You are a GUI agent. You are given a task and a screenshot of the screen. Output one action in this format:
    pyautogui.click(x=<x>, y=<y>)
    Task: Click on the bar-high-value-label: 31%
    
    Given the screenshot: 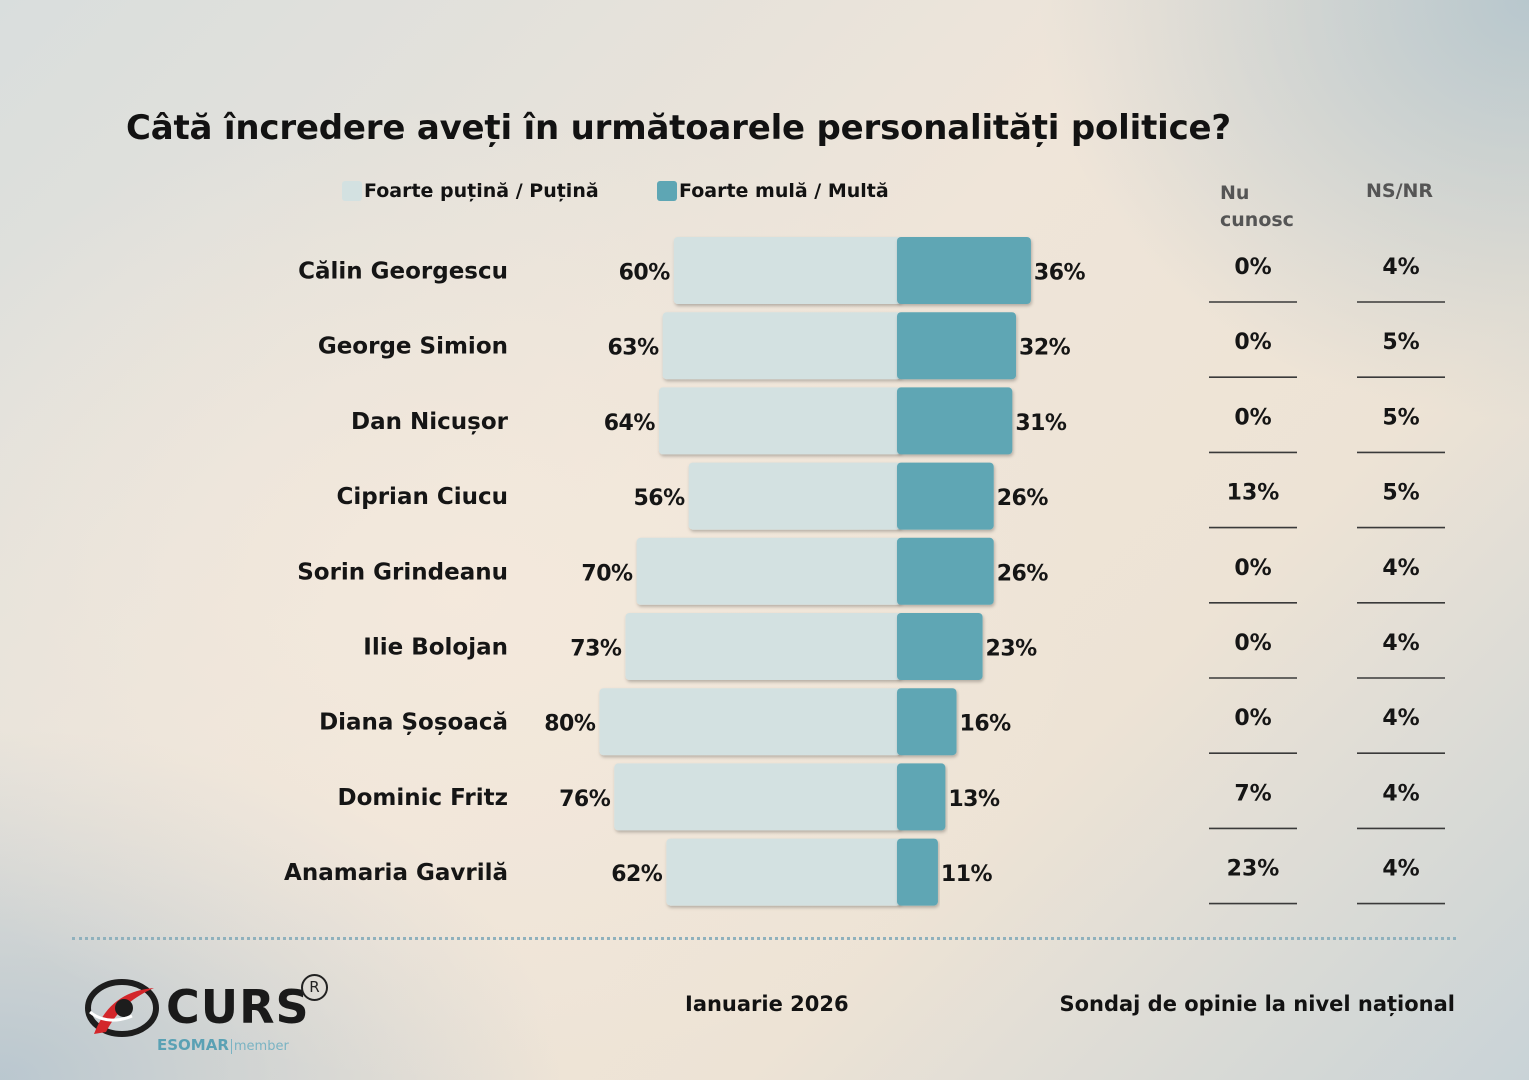 What is the action you would take?
    pyautogui.click(x=1041, y=423)
    